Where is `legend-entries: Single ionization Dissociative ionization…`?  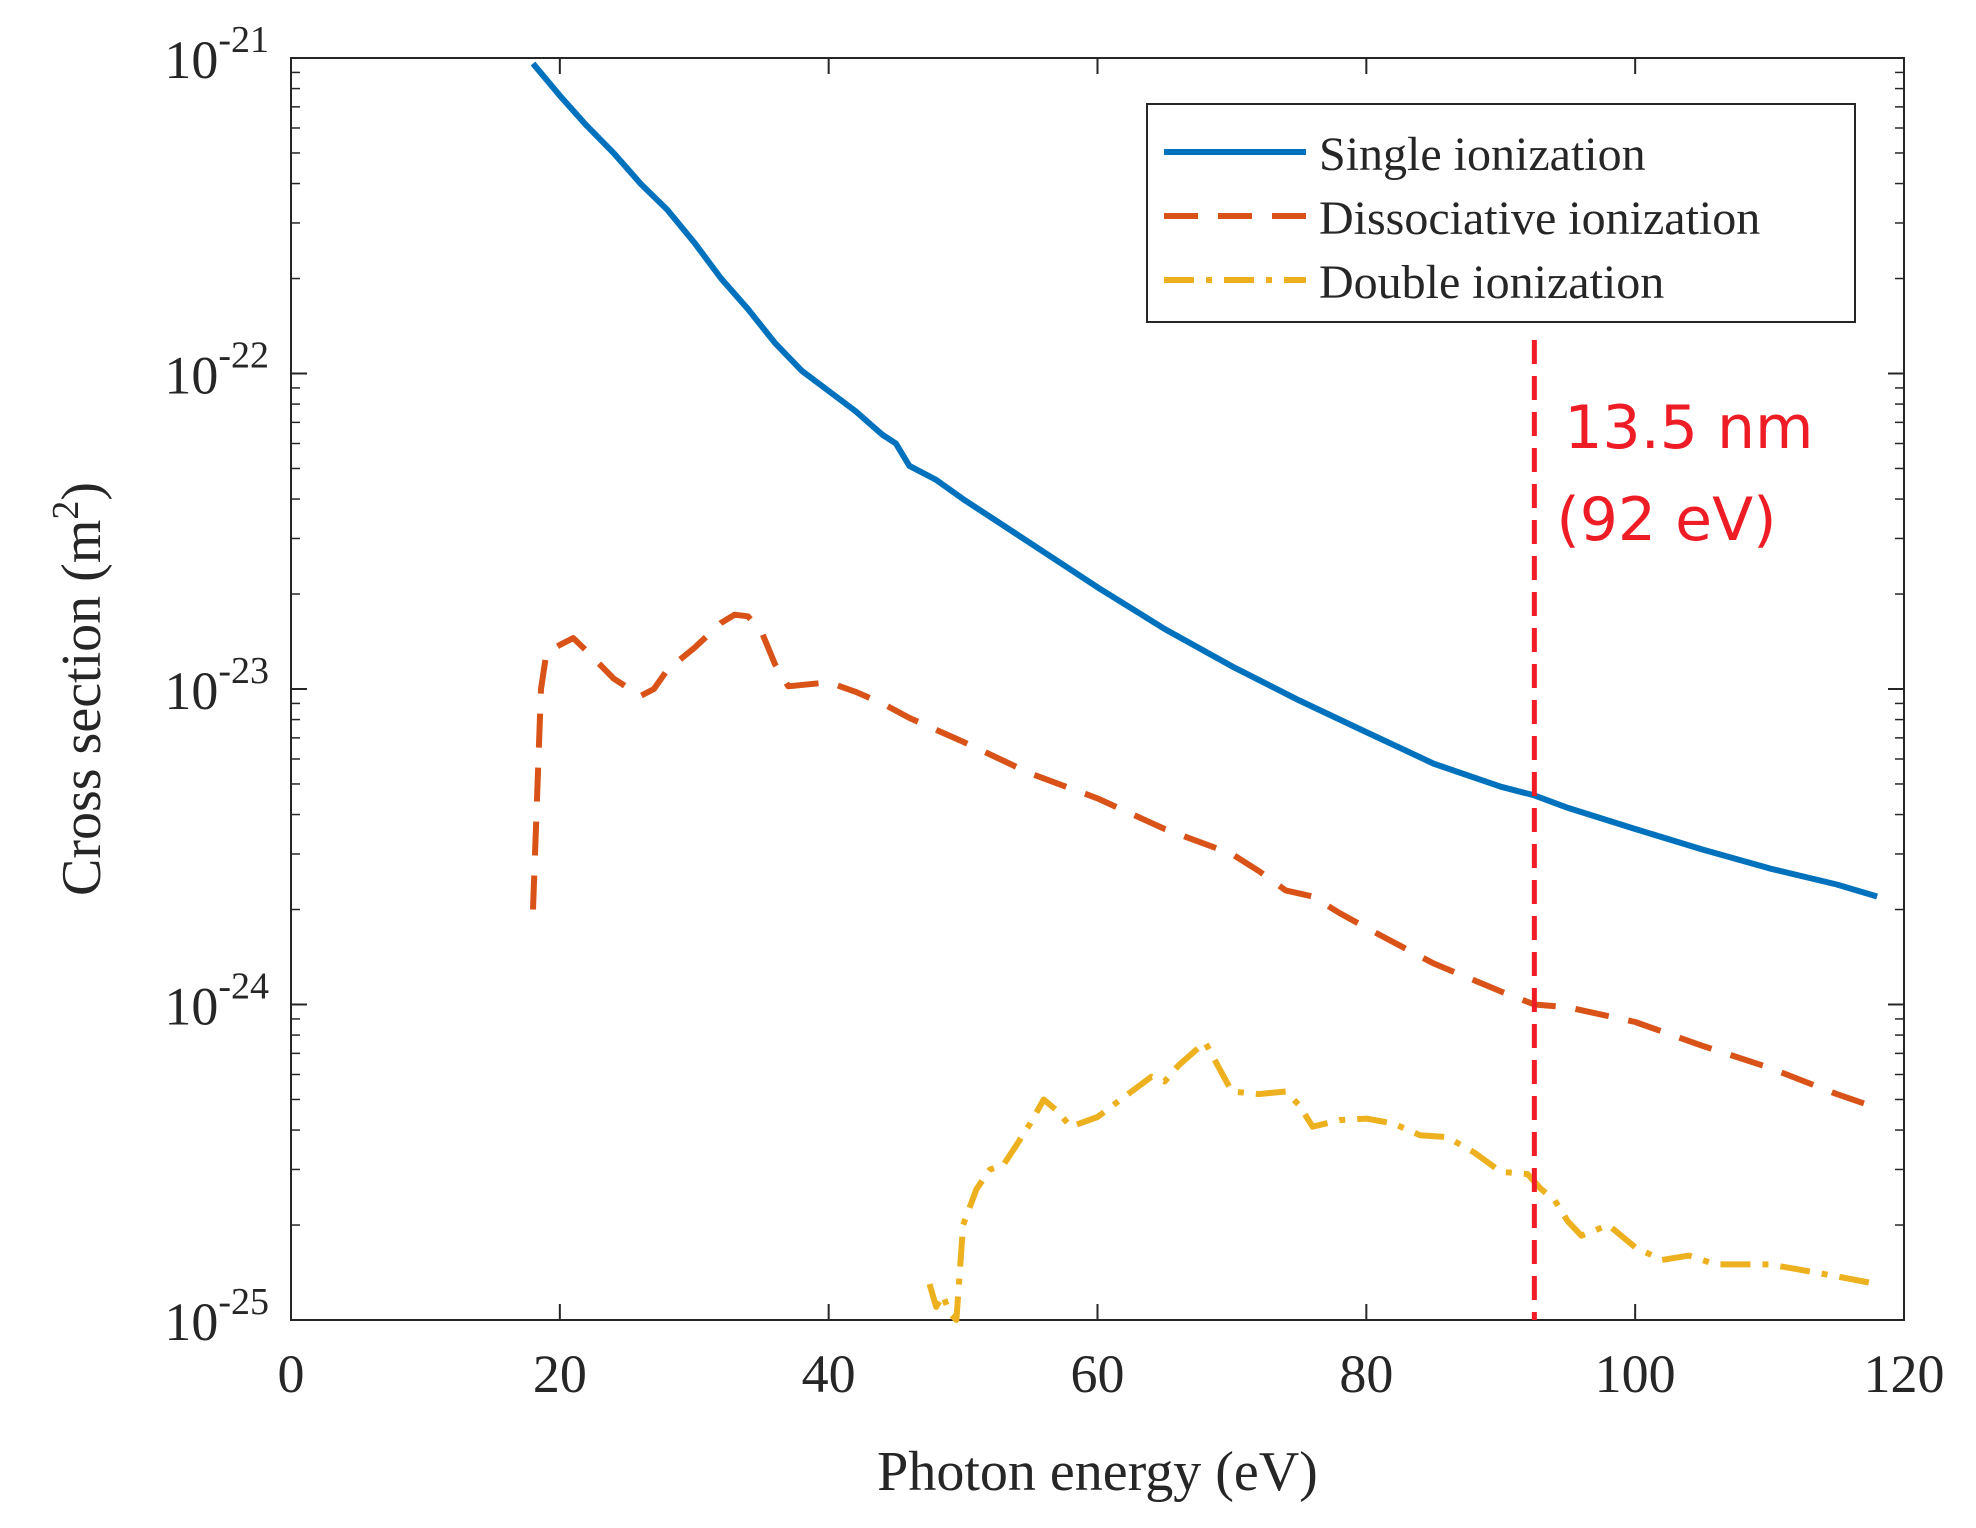
legend-entries: Single ionization Dissociative ionization… is located at coordinates (1462, 218).